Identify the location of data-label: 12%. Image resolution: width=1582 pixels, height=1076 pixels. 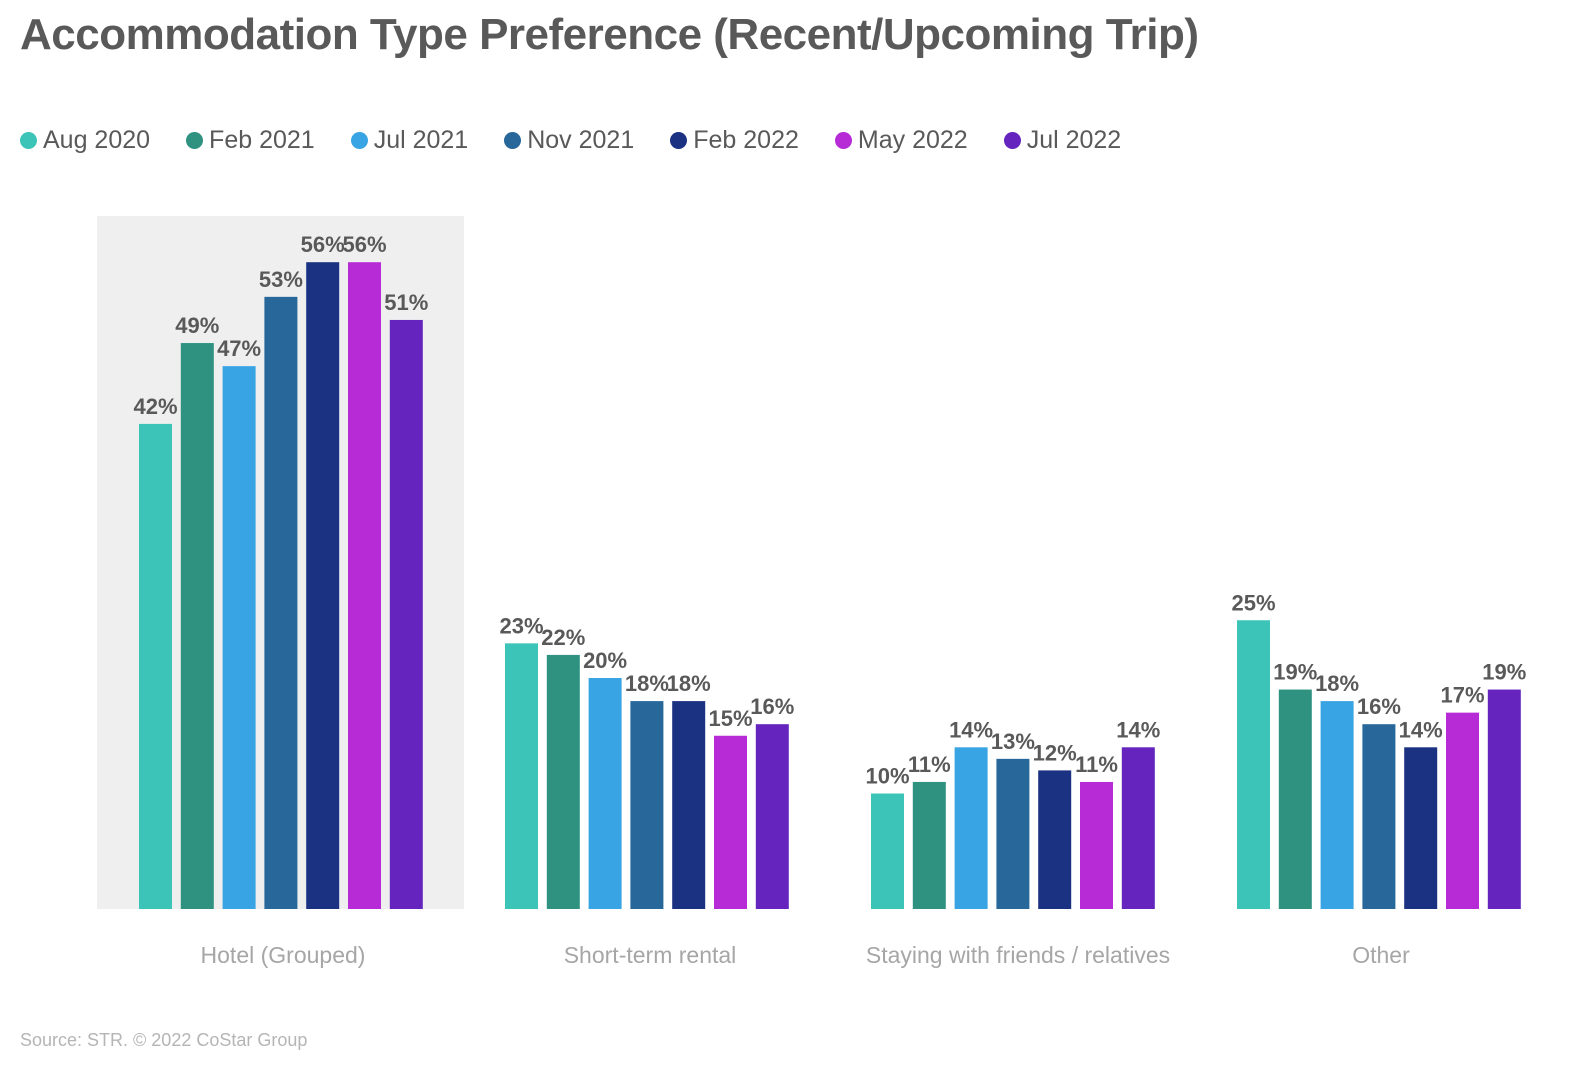
(1055, 752).